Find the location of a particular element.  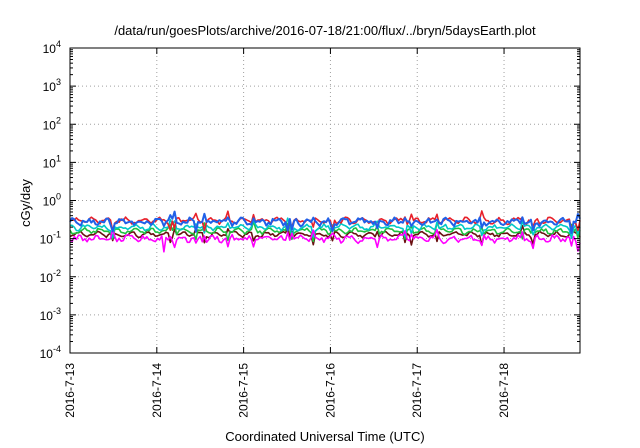

y-tick-label: 10² is located at coordinates (52, 123).